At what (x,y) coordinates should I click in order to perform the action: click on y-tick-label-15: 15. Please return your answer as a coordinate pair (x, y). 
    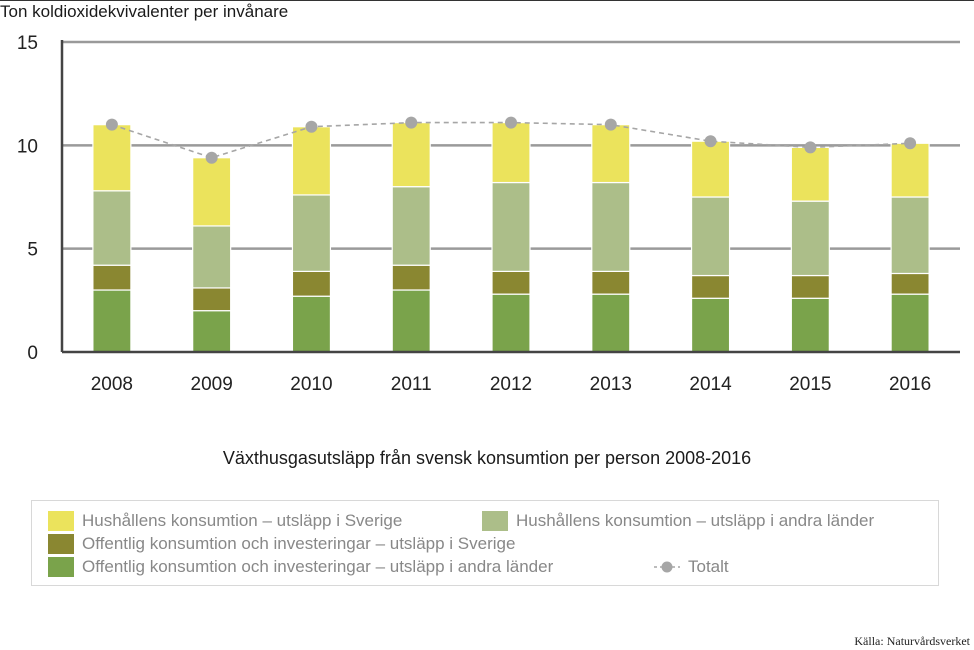
    Looking at the image, I should click on (27, 43).